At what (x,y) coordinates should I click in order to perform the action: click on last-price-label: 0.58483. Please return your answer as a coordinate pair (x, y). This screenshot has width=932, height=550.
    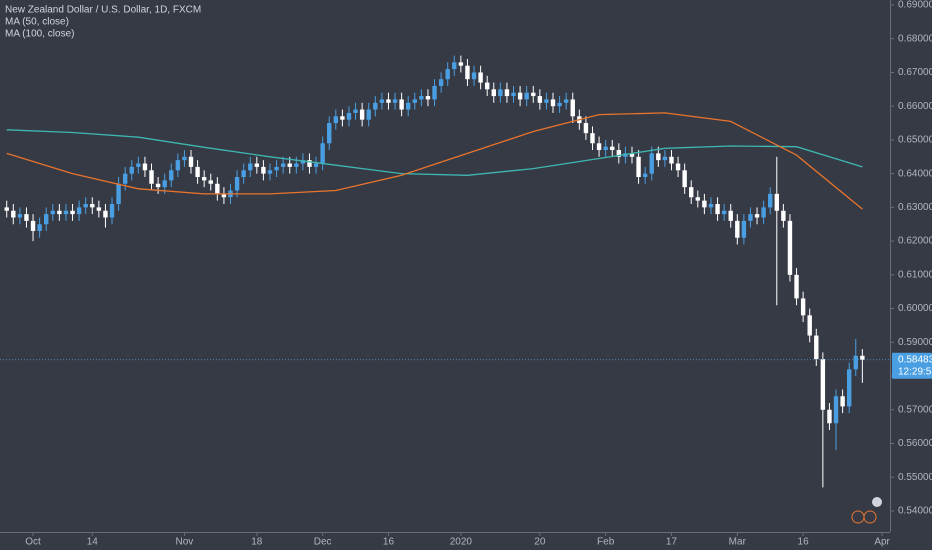
    Looking at the image, I should click on (915, 359).